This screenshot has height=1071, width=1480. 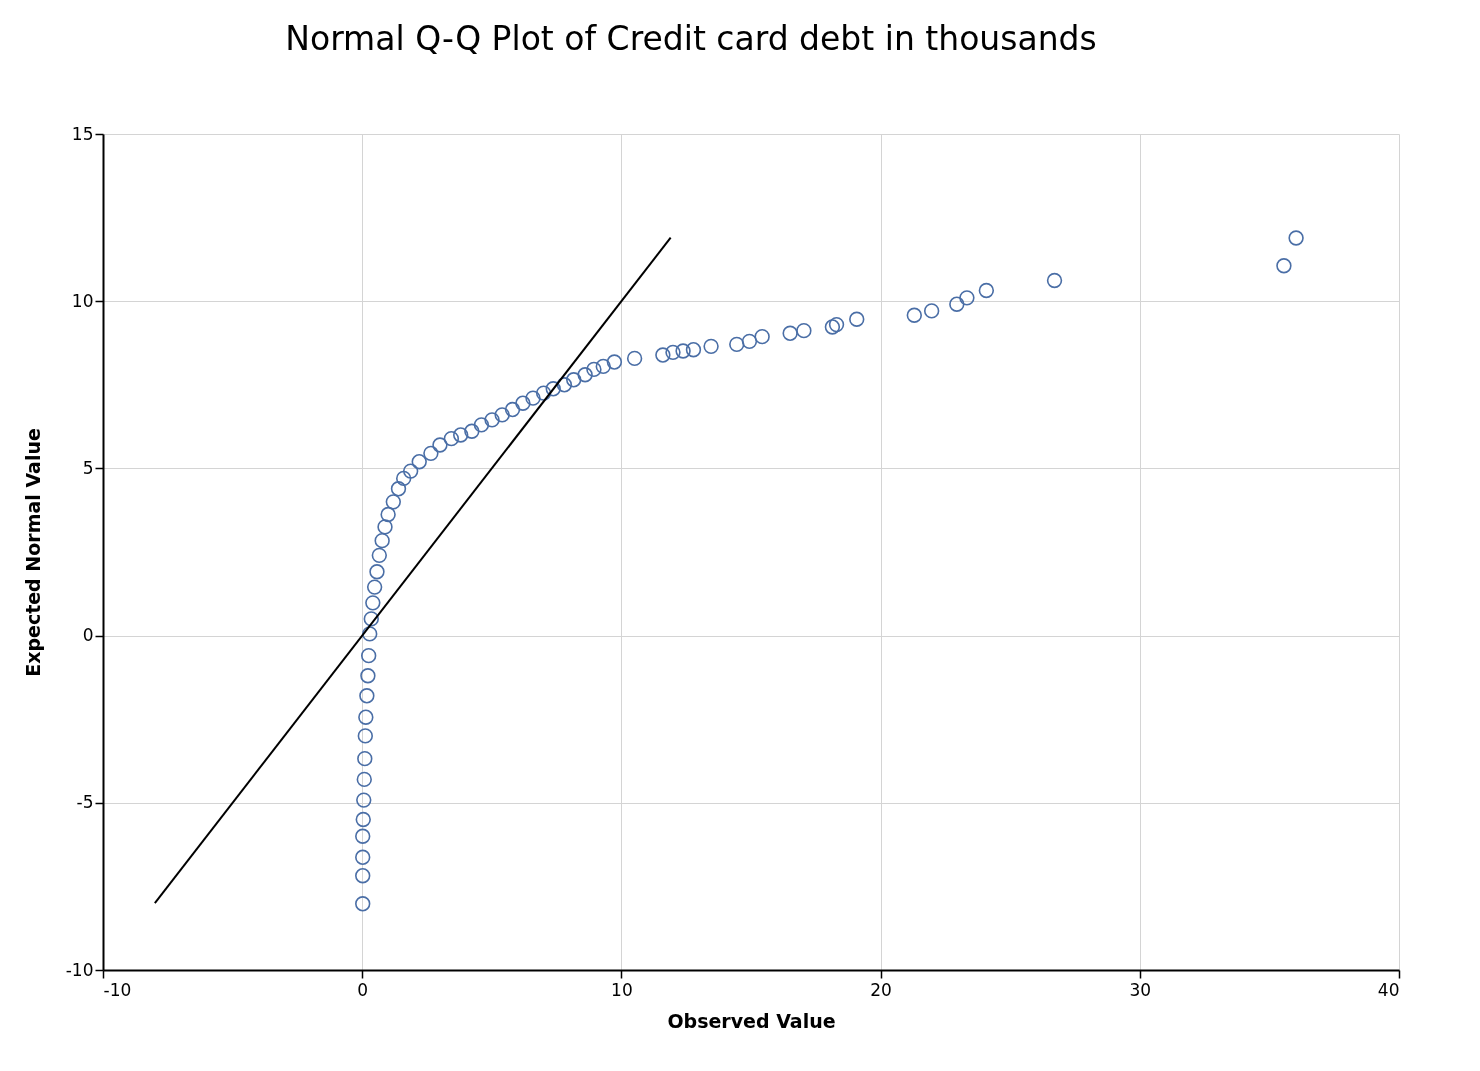 What do you see at coordinates (363, 989) in the screenshot?
I see `x-tick-label: 0` at bounding box center [363, 989].